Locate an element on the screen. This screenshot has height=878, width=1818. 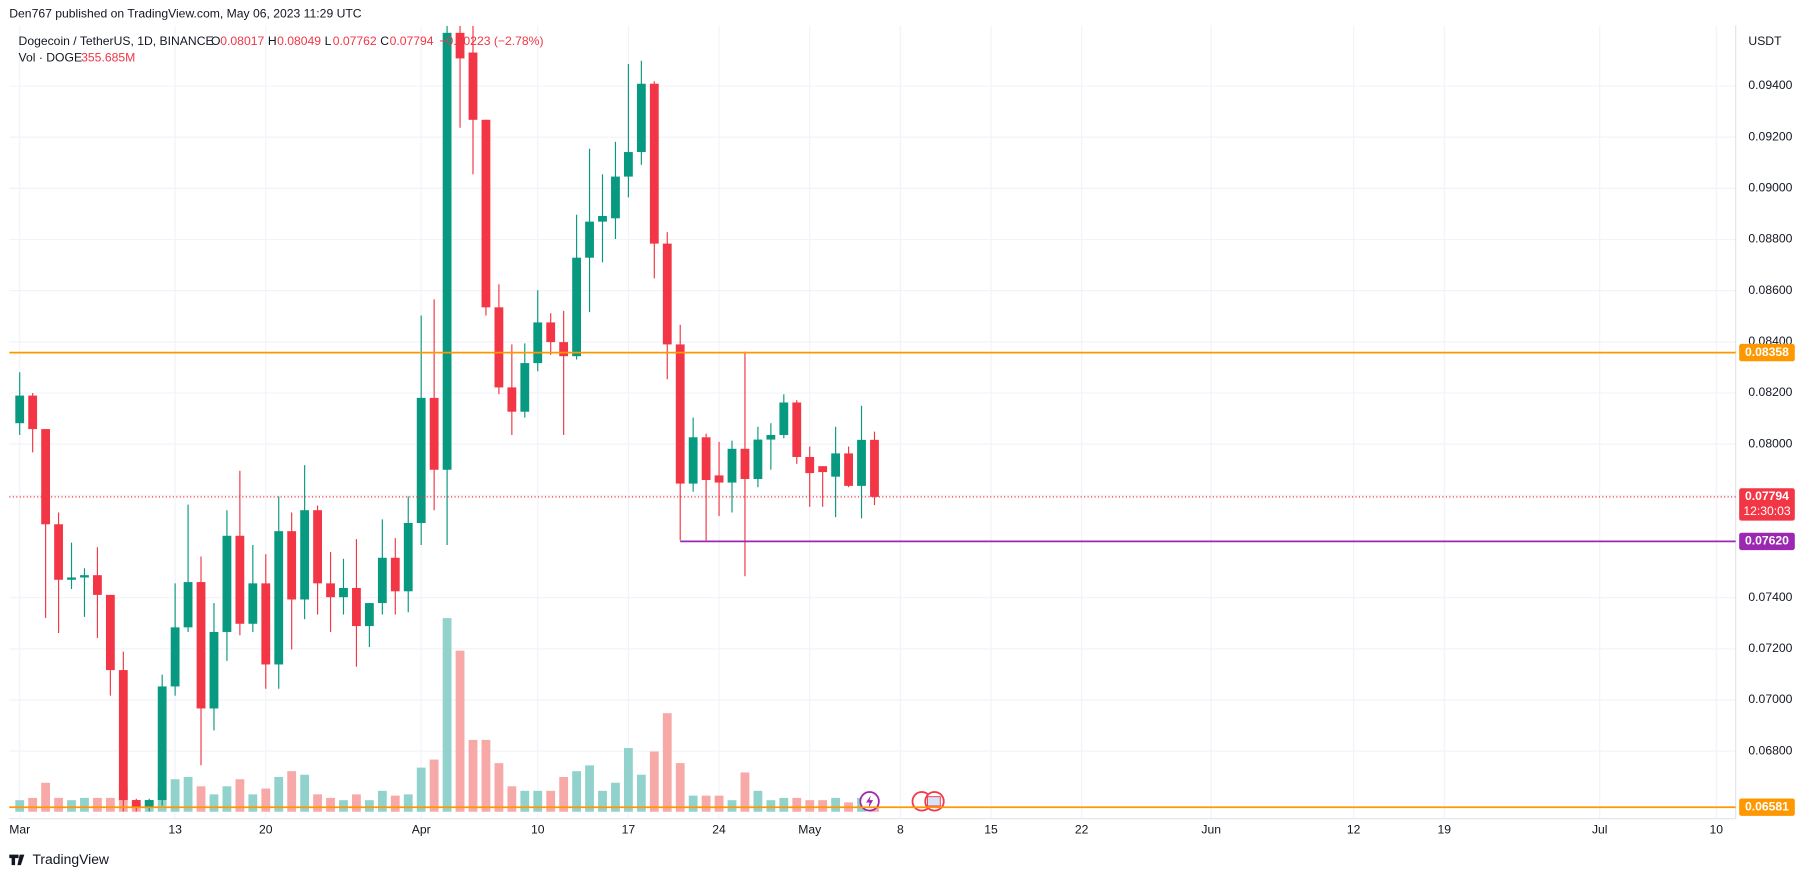
y-tick-label: 0.07000 is located at coordinates (1770, 699).